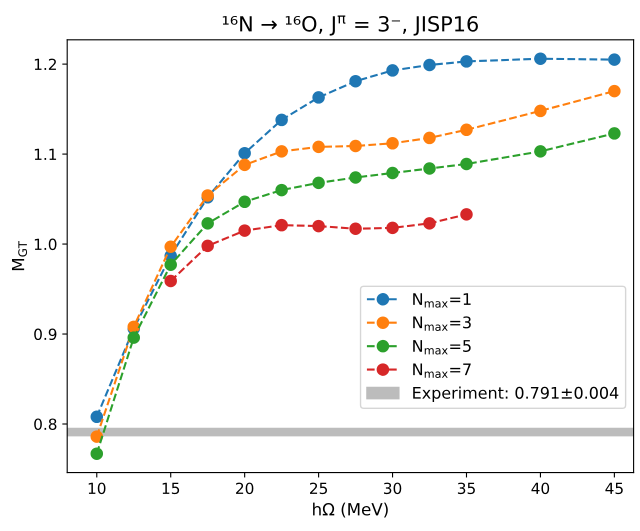 The height and width of the screenshot is (531, 640). What do you see at coordinates (245, 488) in the screenshot?
I see `x-tick-label: 20` at bounding box center [245, 488].